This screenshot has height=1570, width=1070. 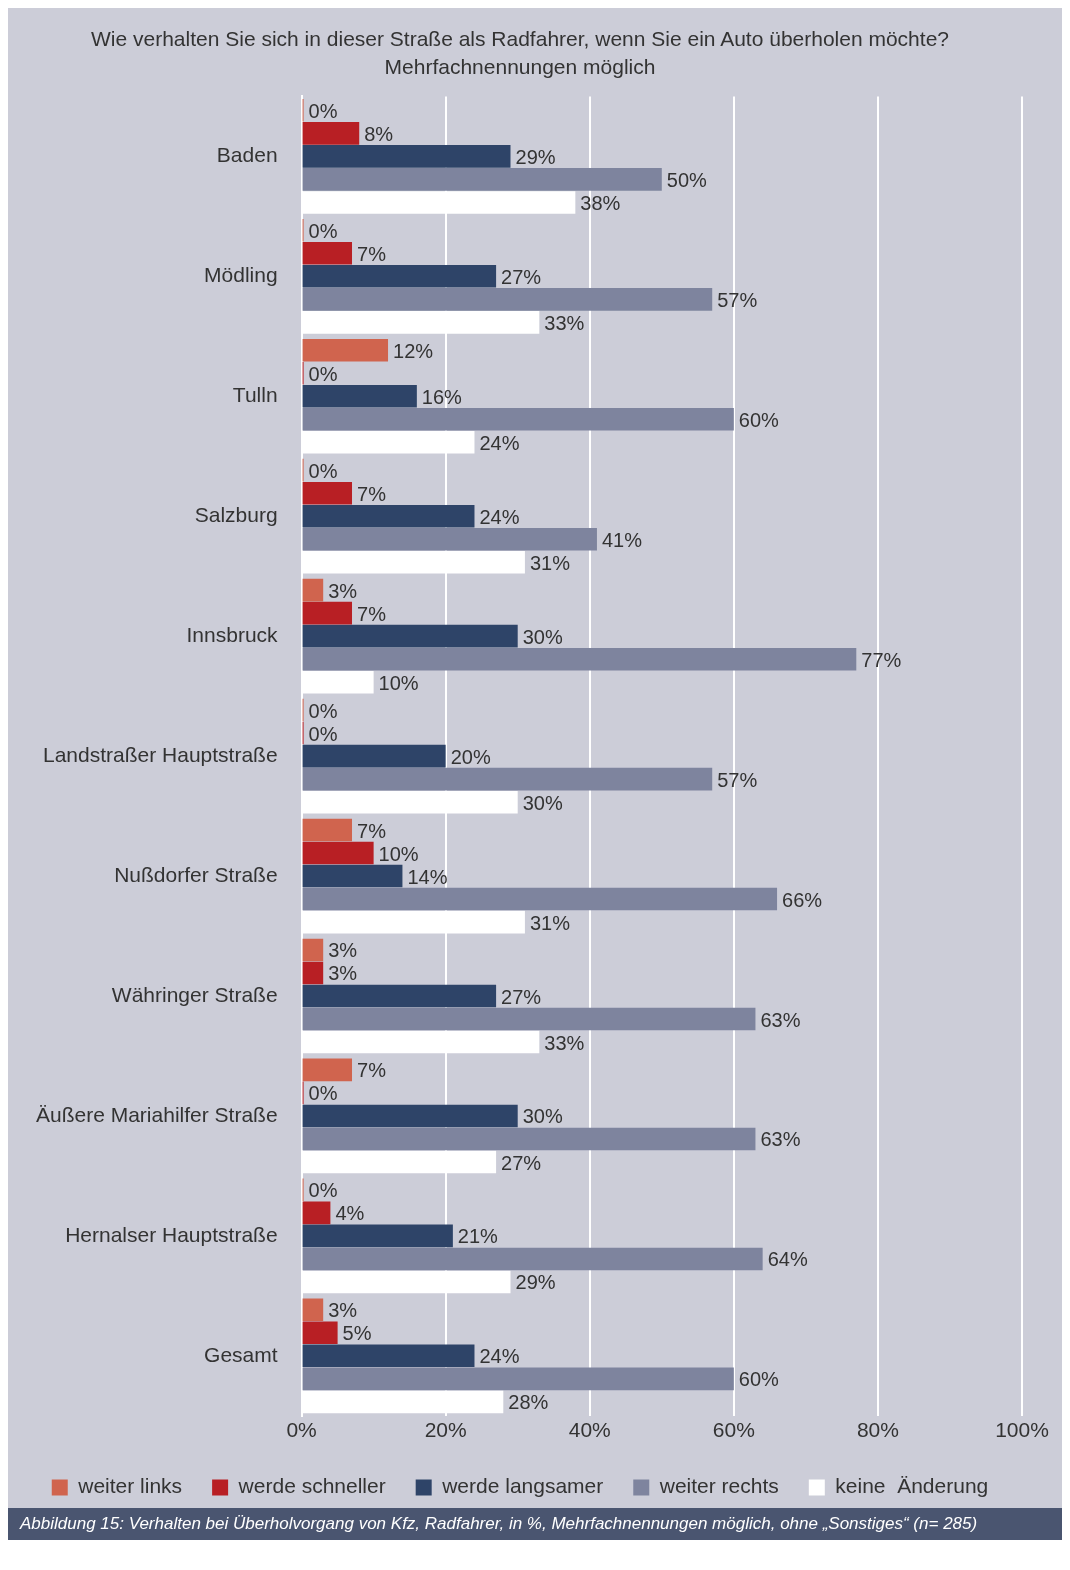 What do you see at coordinates (236, 515) in the screenshot?
I see `y-tick-label: Salzburg` at bounding box center [236, 515].